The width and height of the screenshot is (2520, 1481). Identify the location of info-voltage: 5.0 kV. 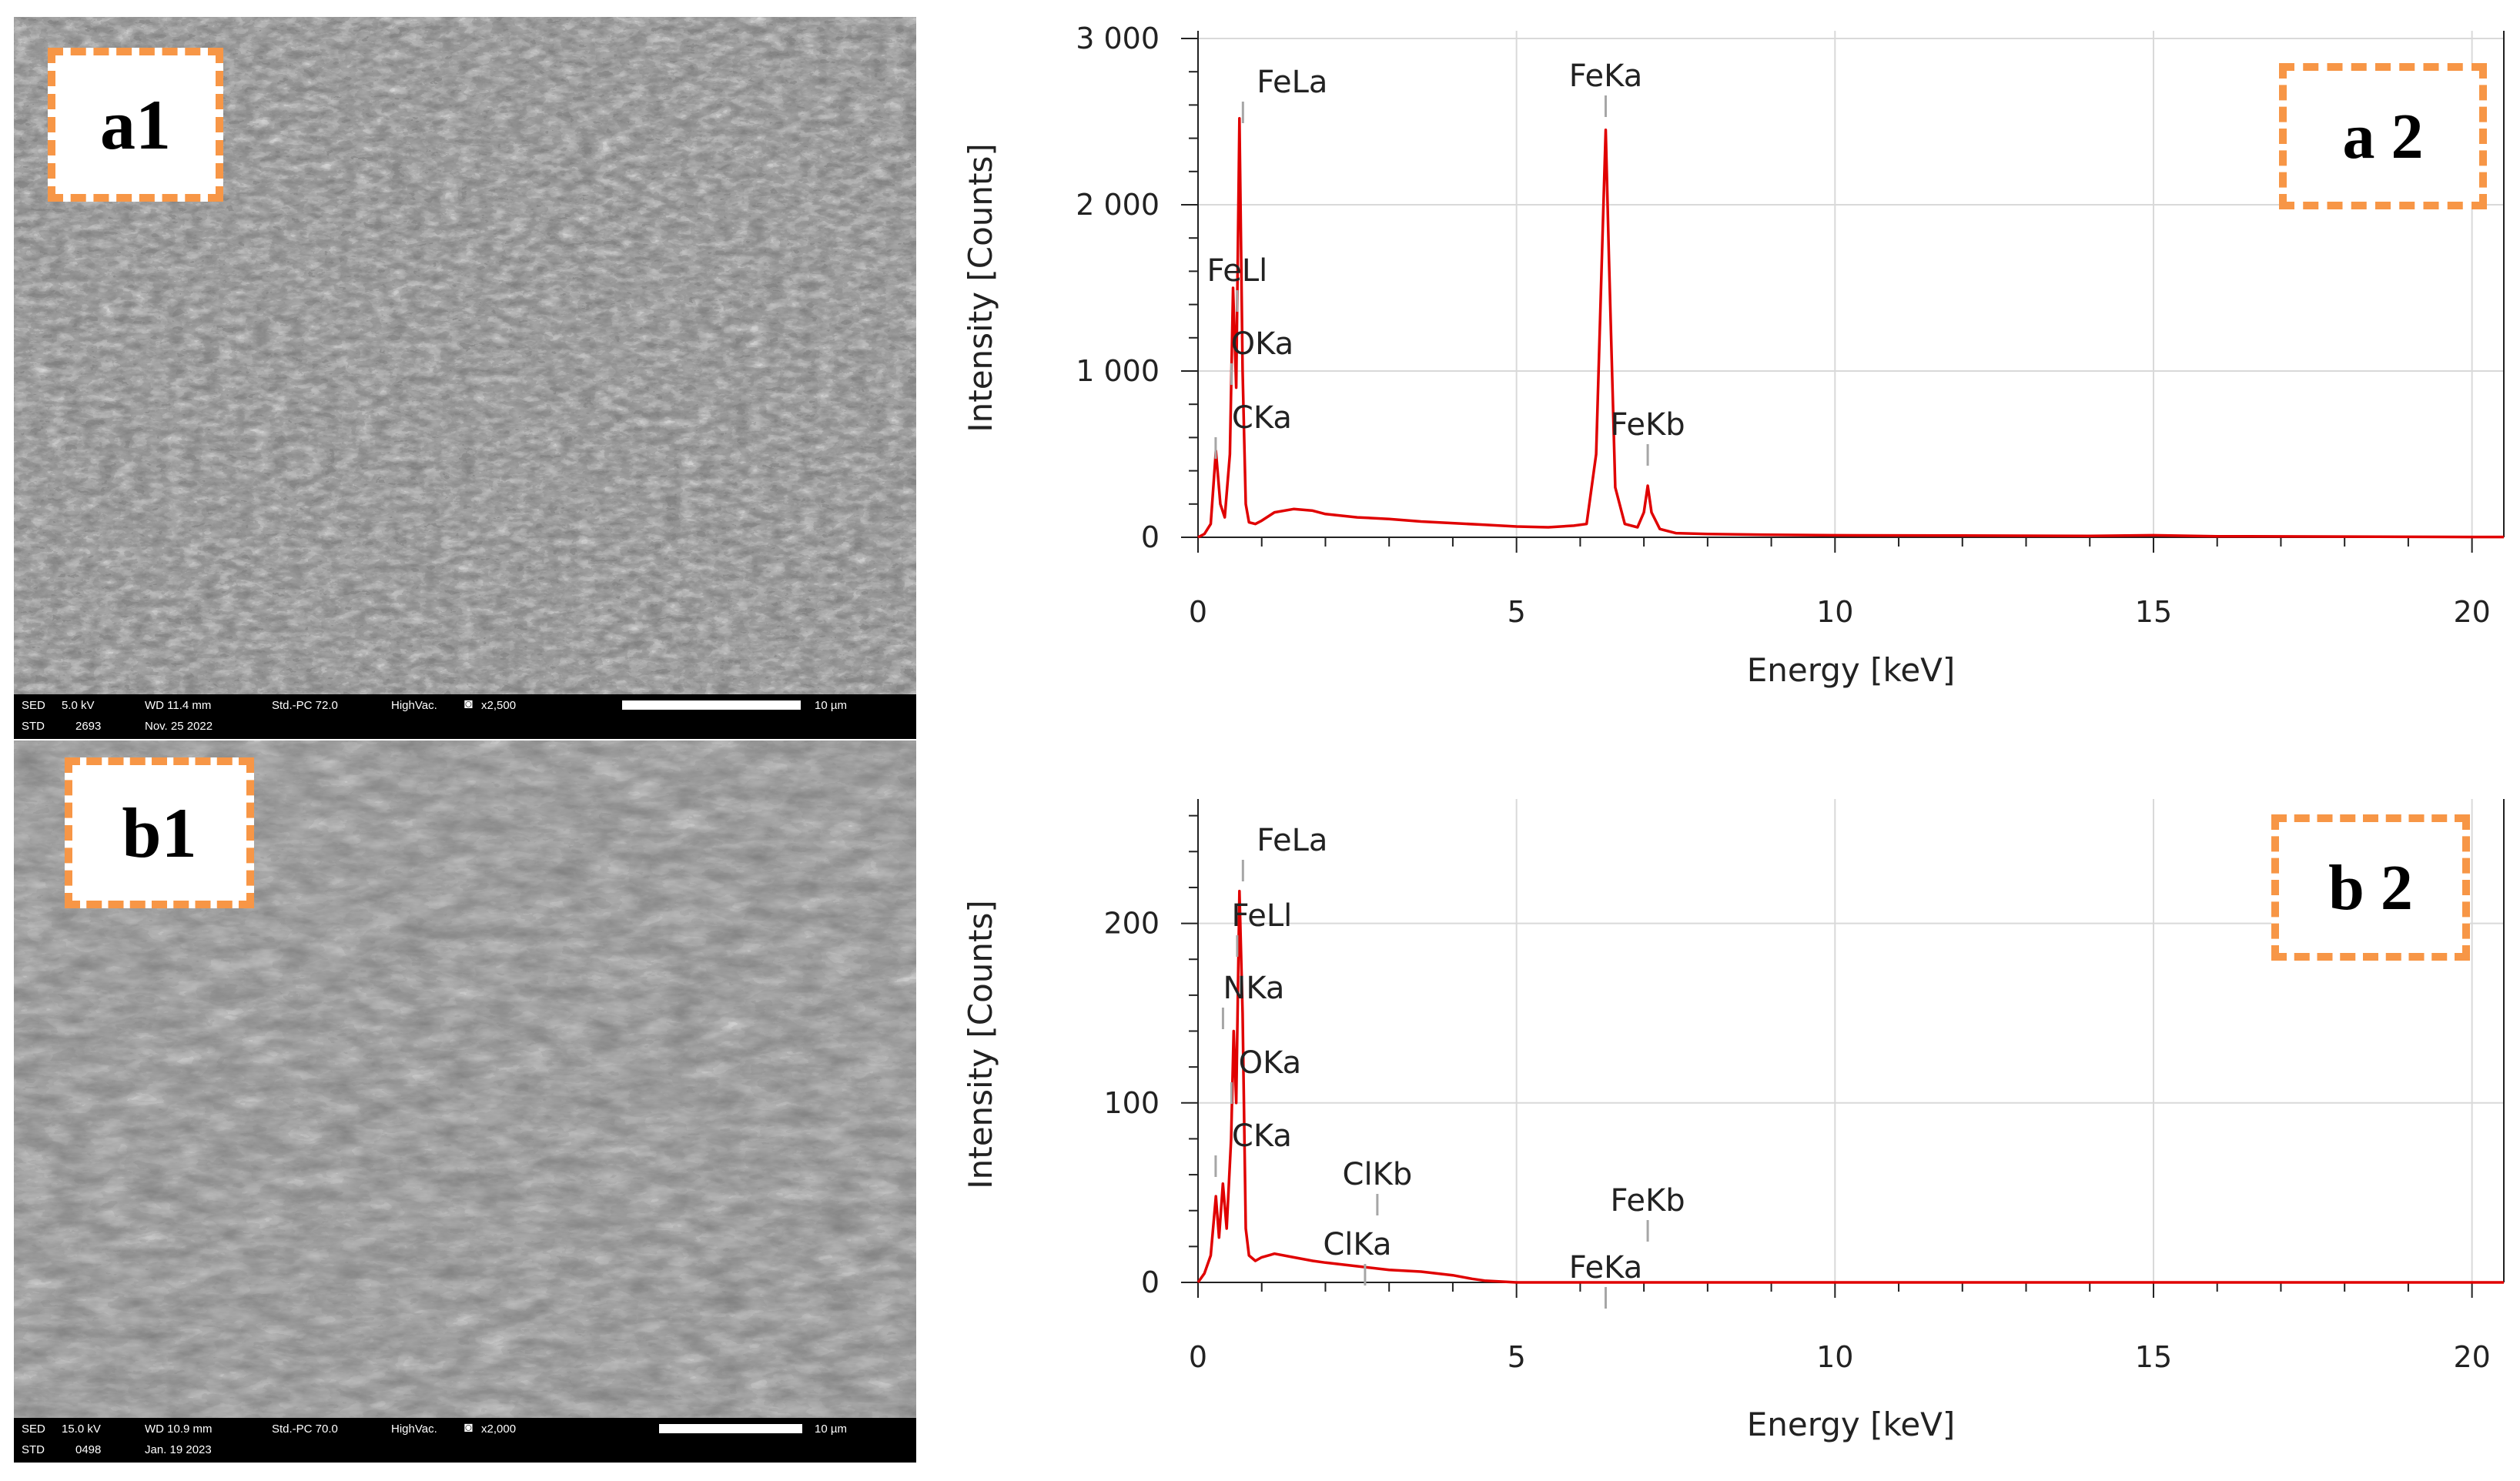
(78, 705).